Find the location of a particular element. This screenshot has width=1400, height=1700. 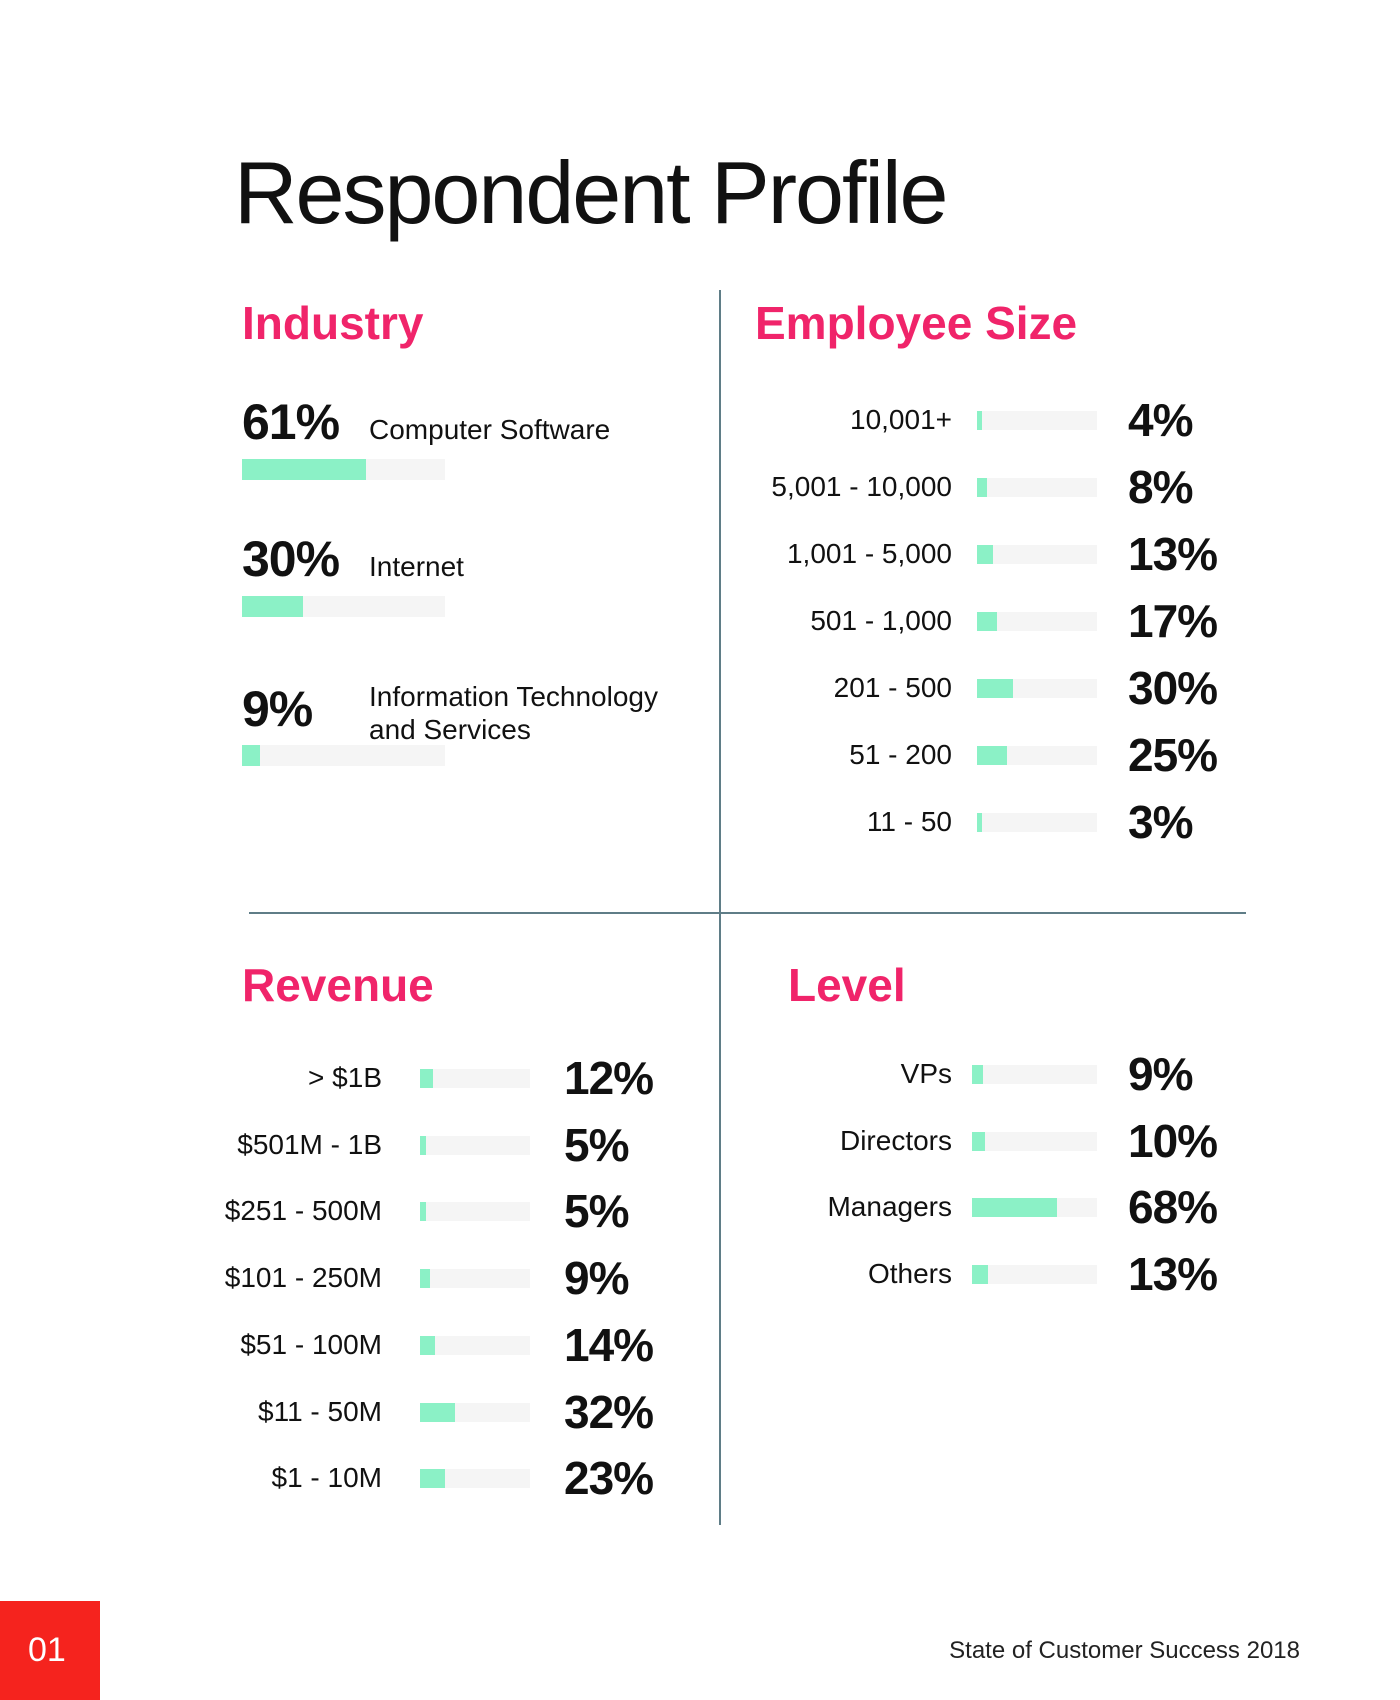

bar-value-label: 3% is located at coordinates (1160, 822).